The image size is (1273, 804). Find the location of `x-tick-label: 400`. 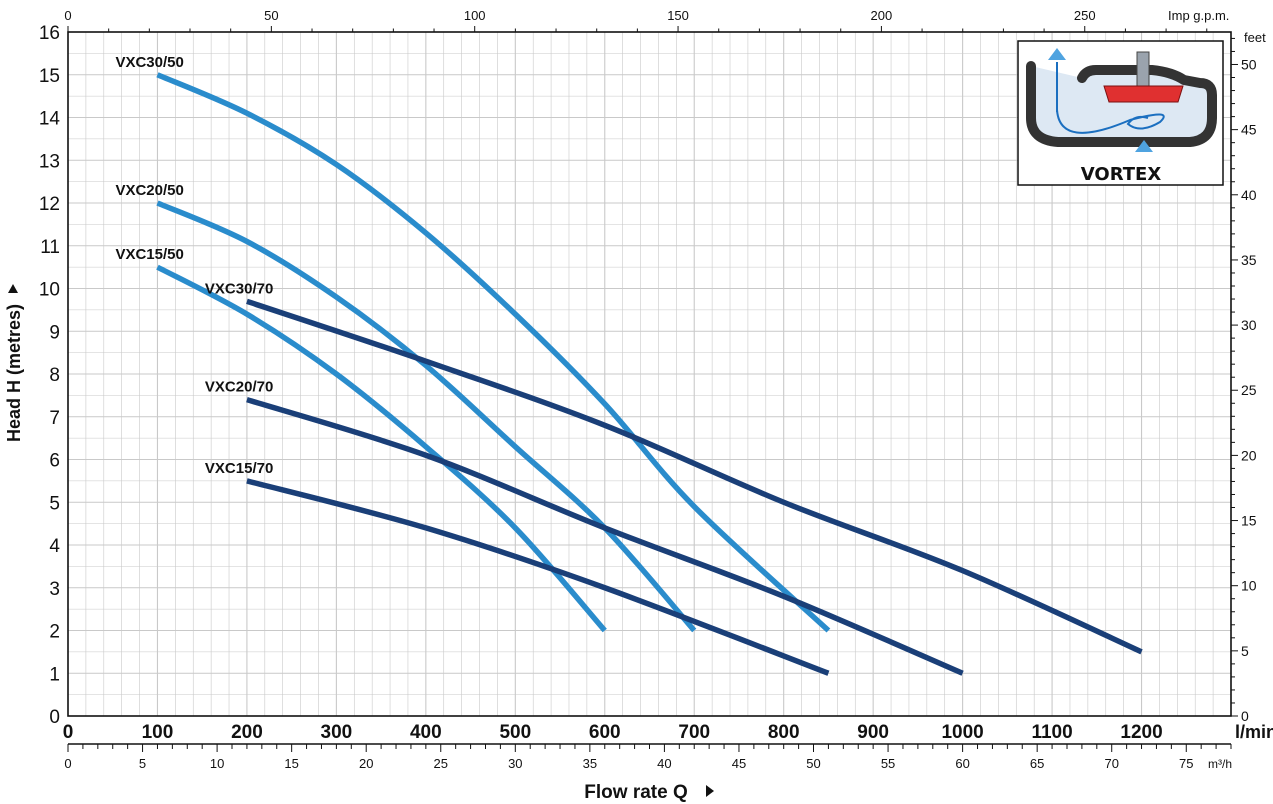

x-tick-label: 400 is located at coordinates (426, 732).